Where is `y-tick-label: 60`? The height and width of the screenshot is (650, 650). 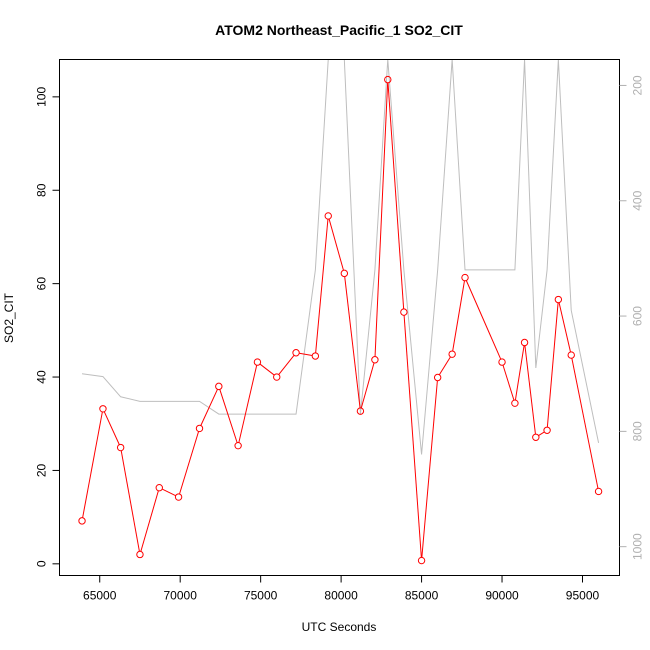 y-tick-label: 60 is located at coordinates (42, 284).